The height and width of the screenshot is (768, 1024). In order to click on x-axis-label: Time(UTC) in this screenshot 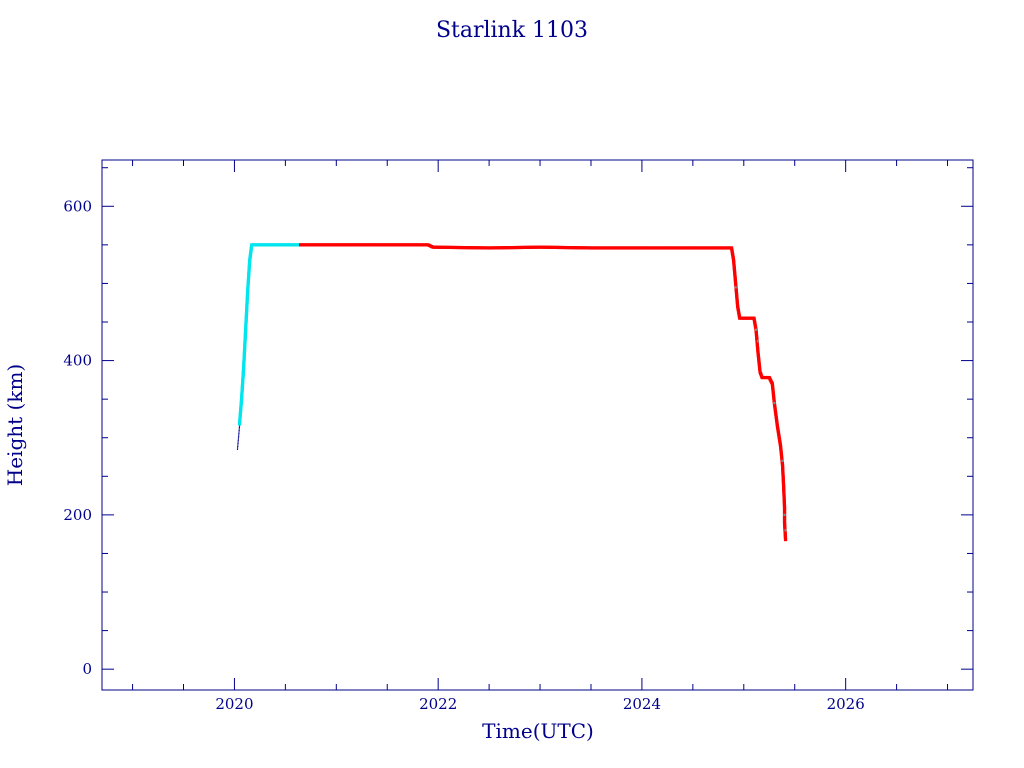, I will do `click(538, 731)`.